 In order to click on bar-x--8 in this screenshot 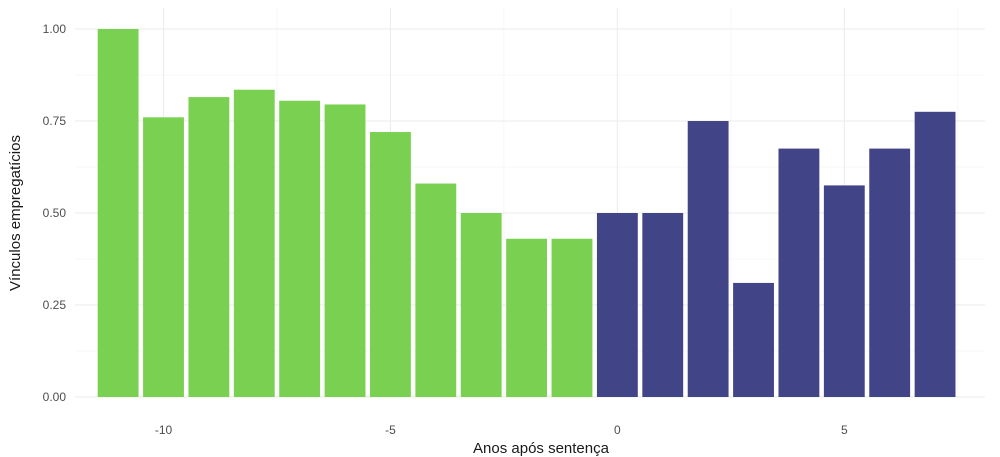, I will do `click(254, 243)`.